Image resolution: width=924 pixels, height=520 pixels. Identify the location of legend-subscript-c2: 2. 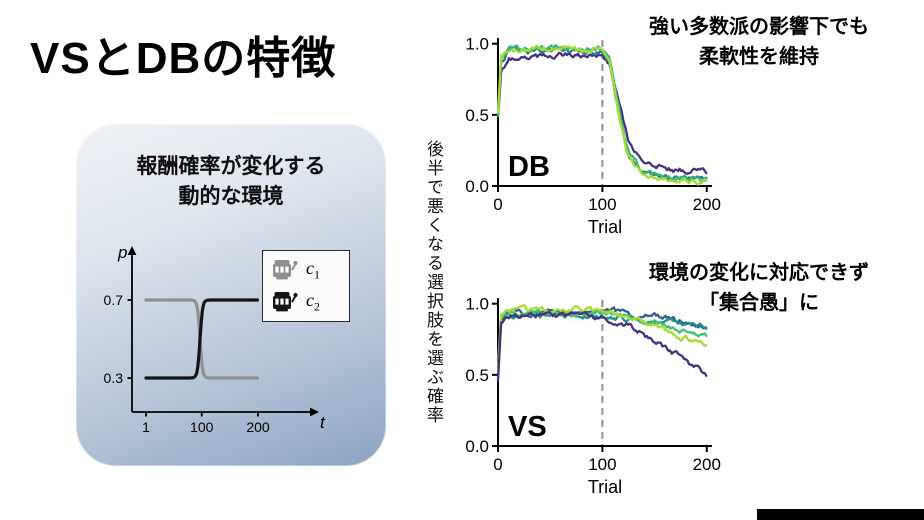
(317, 306).